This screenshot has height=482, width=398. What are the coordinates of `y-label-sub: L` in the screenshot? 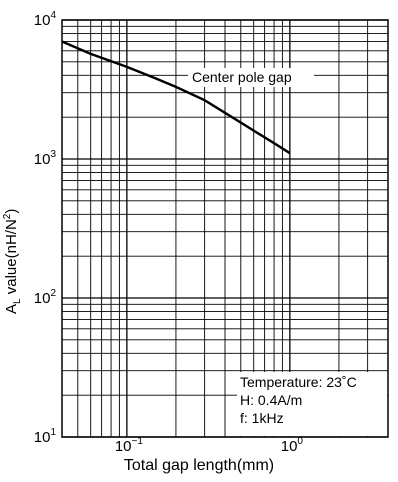 It's located at (17, 301).